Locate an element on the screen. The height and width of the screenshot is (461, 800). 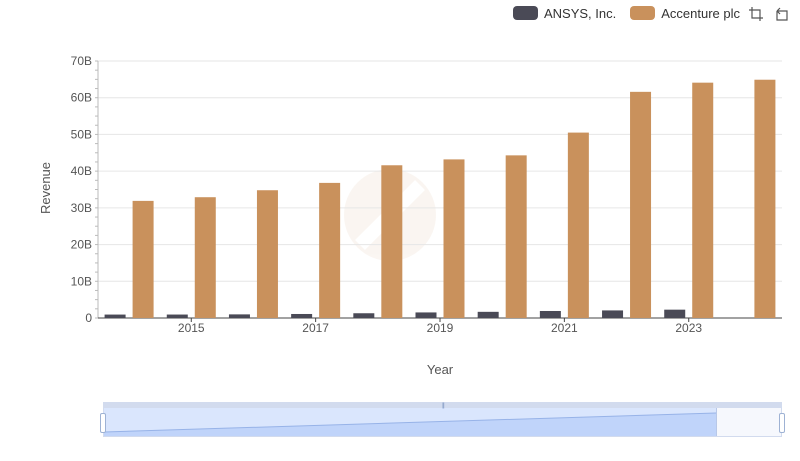
y-tick-label: 20B is located at coordinates (81, 245).